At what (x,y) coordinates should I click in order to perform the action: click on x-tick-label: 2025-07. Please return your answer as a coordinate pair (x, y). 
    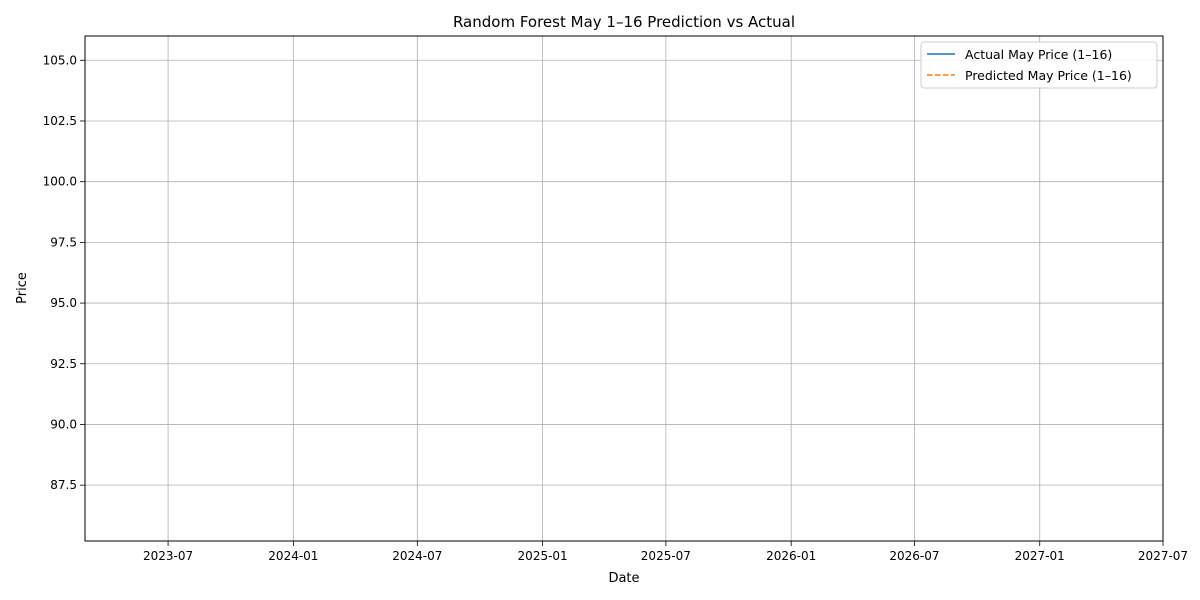
    Looking at the image, I should click on (666, 556).